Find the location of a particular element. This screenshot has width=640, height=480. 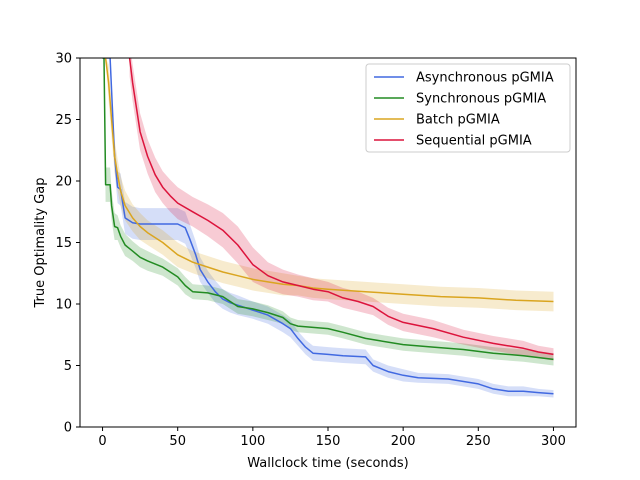

x-axis-ticks: 0 50 100 150 200 250 300 is located at coordinates (332, 438).